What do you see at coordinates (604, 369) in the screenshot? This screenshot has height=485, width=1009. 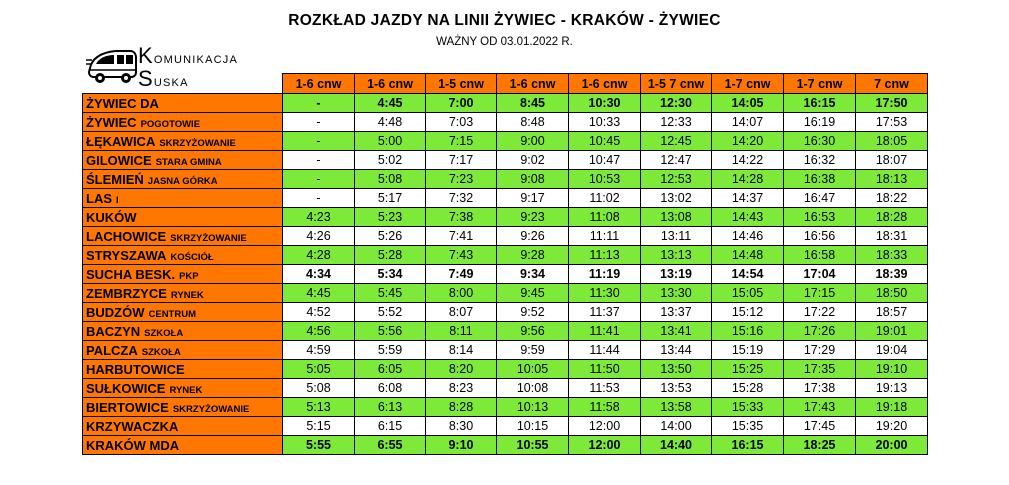 I see `departure-time: 11:50` at bounding box center [604, 369].